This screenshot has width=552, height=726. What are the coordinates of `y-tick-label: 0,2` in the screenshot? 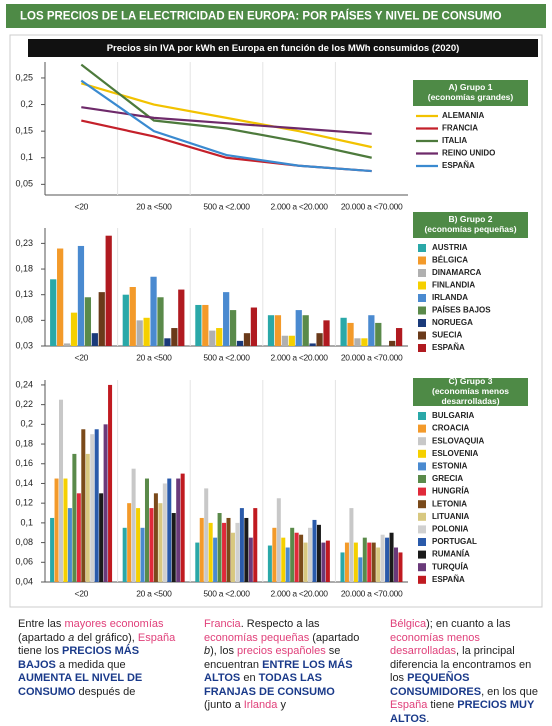 It's located at (26, 104).